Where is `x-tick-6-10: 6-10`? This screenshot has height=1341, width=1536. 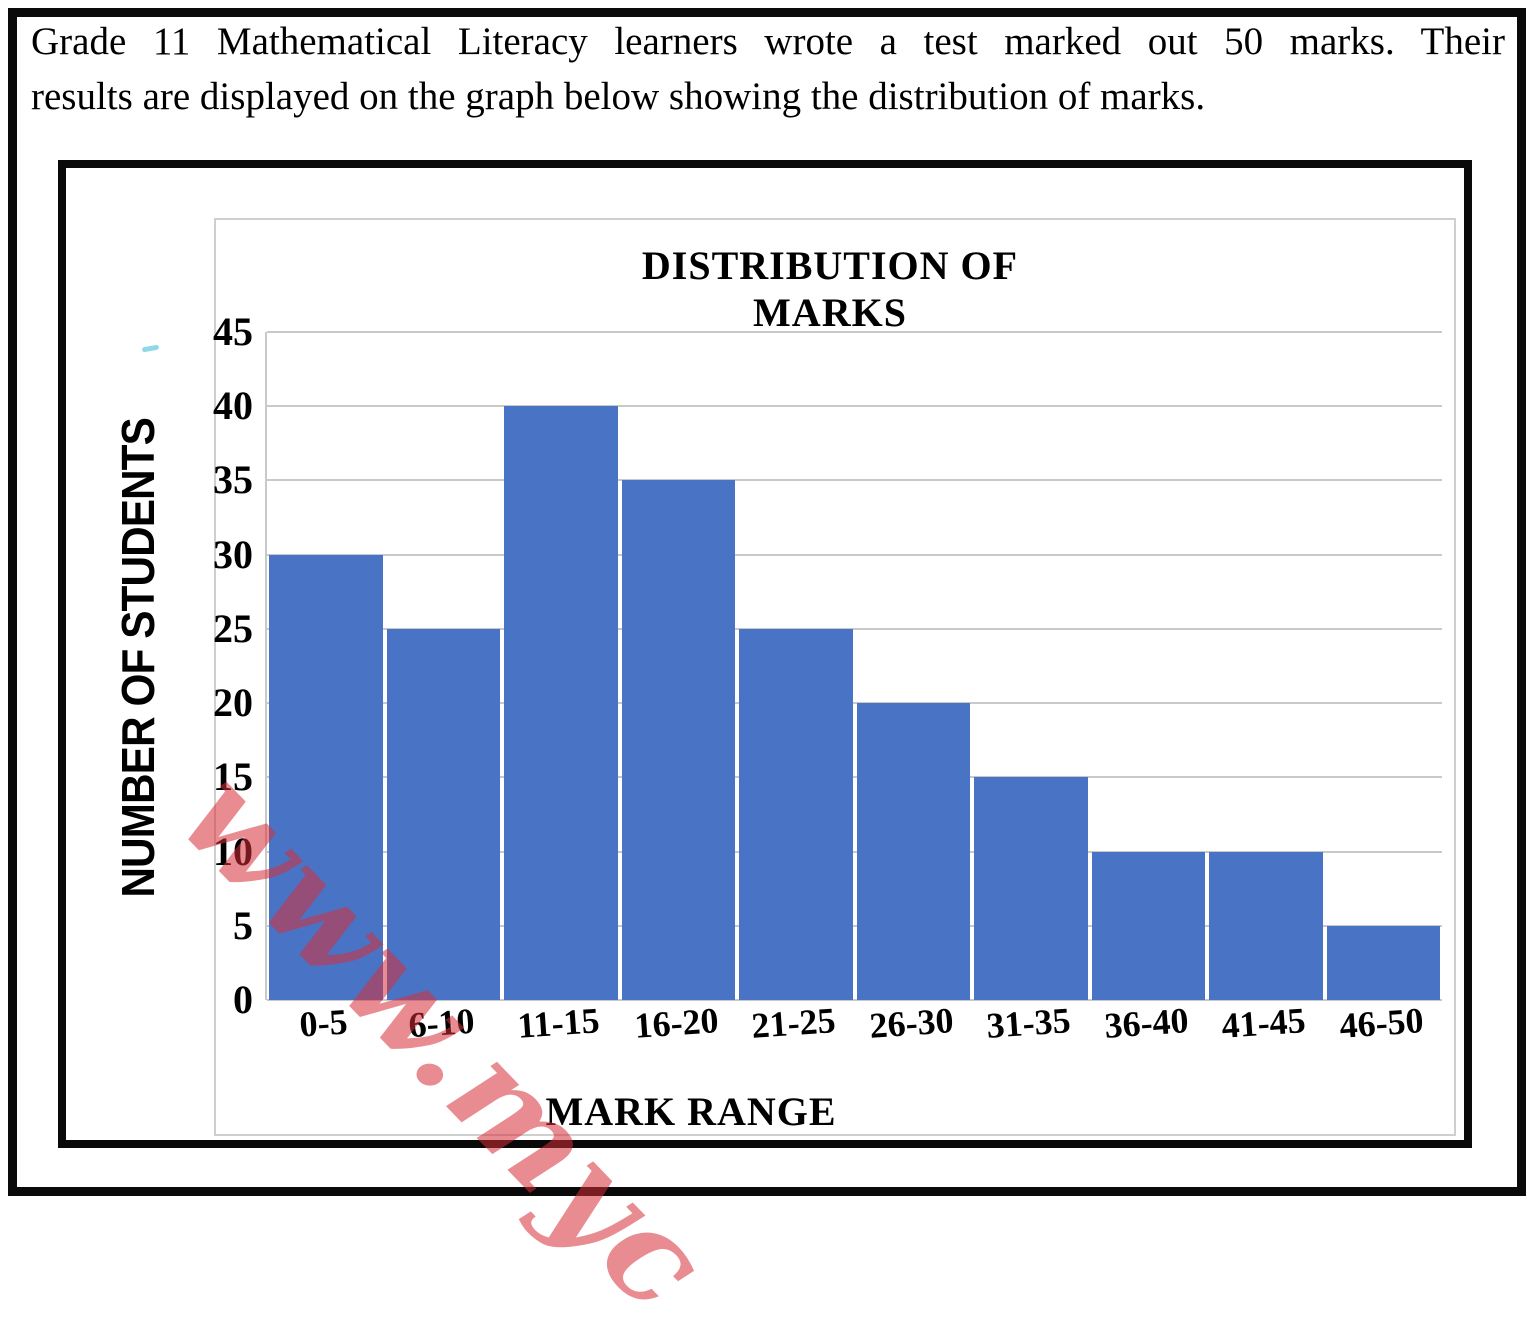 x-tick-6-10: 6-10 is located at coordinates (441, 1023).